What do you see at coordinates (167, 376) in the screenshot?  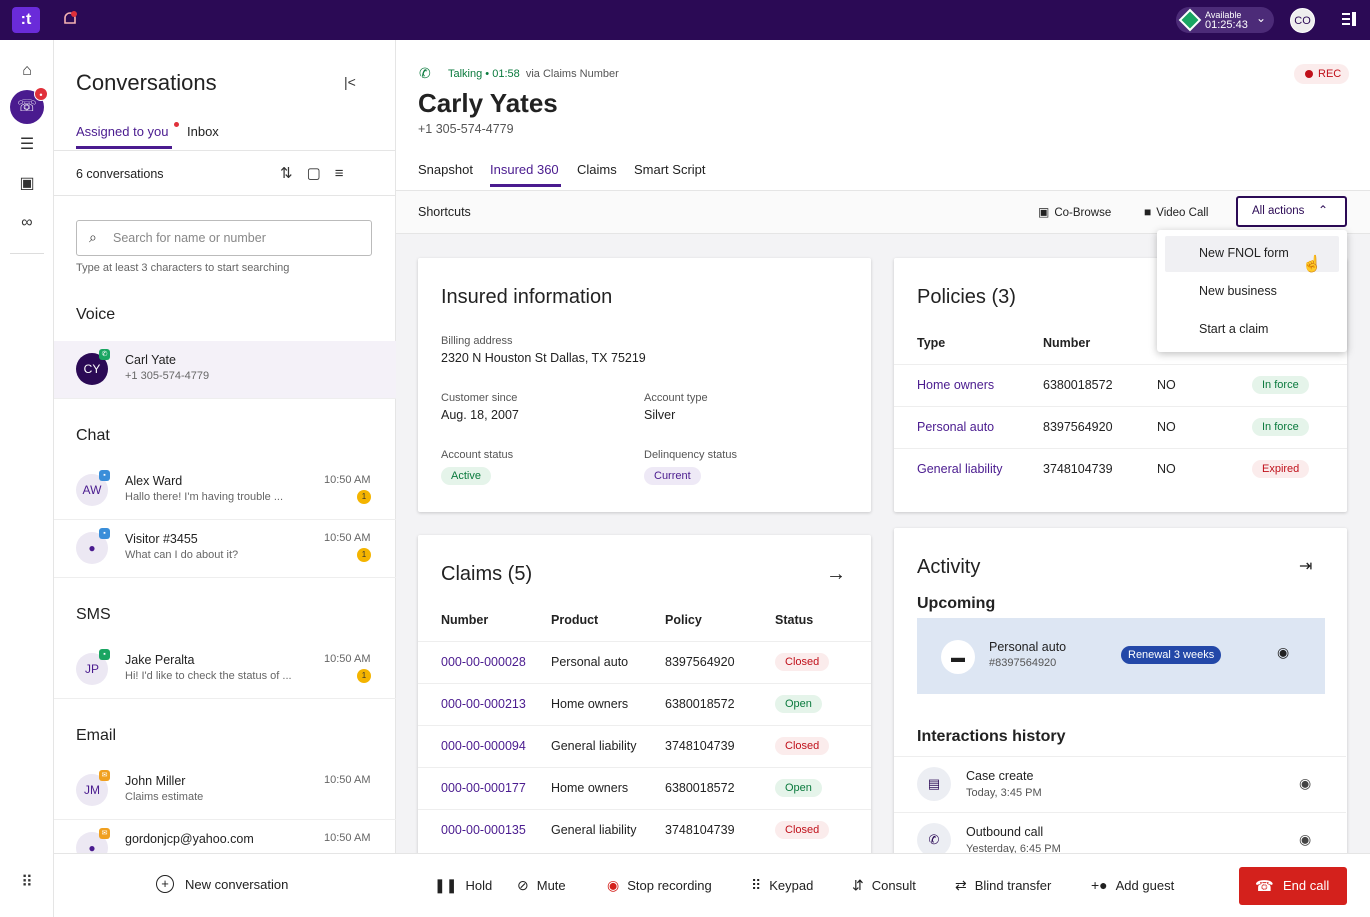 I see `contact-sub: +1 305-574-4779` at bounding box center [167, 376].